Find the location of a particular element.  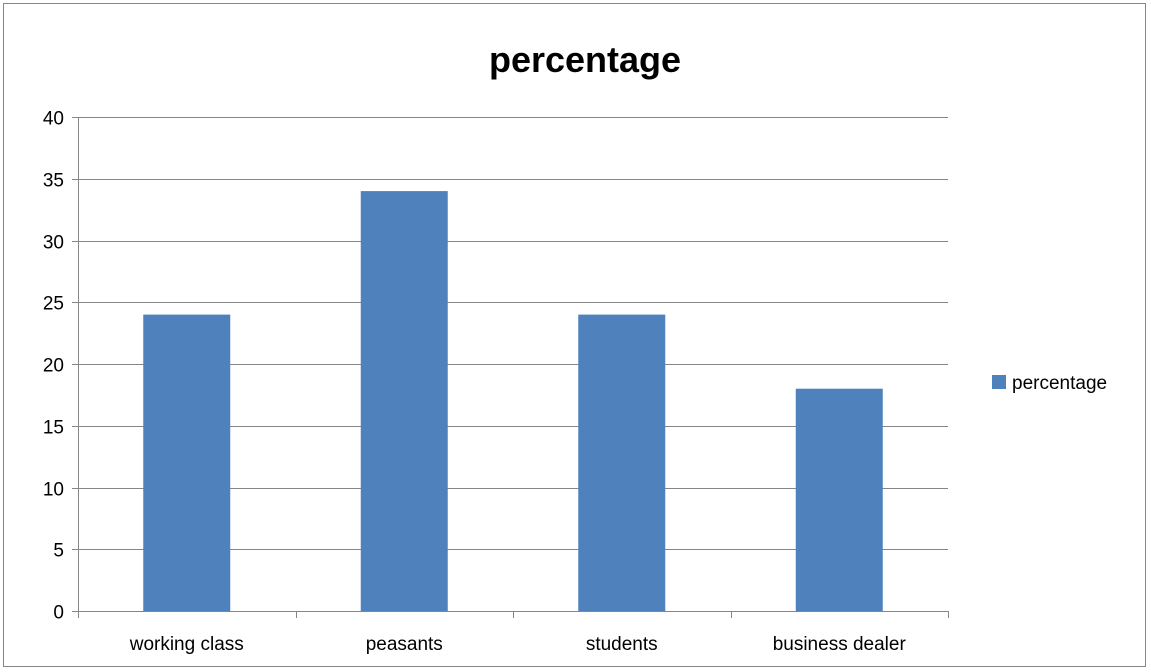

y-tick-label: 10 is located at coordinates (53, 490).